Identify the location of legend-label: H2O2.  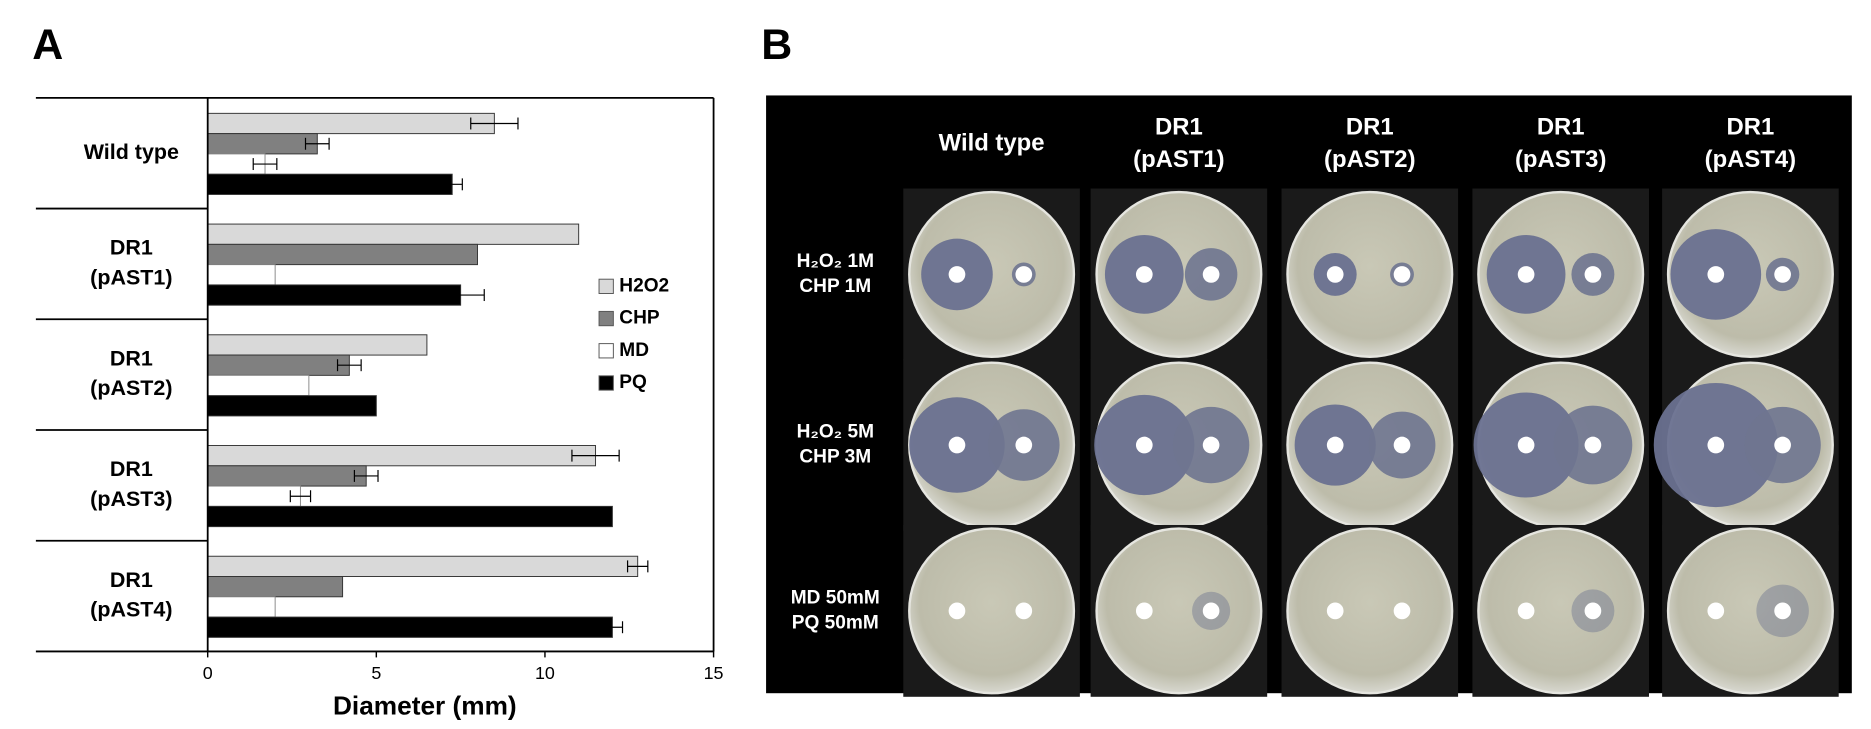
(644, 285).